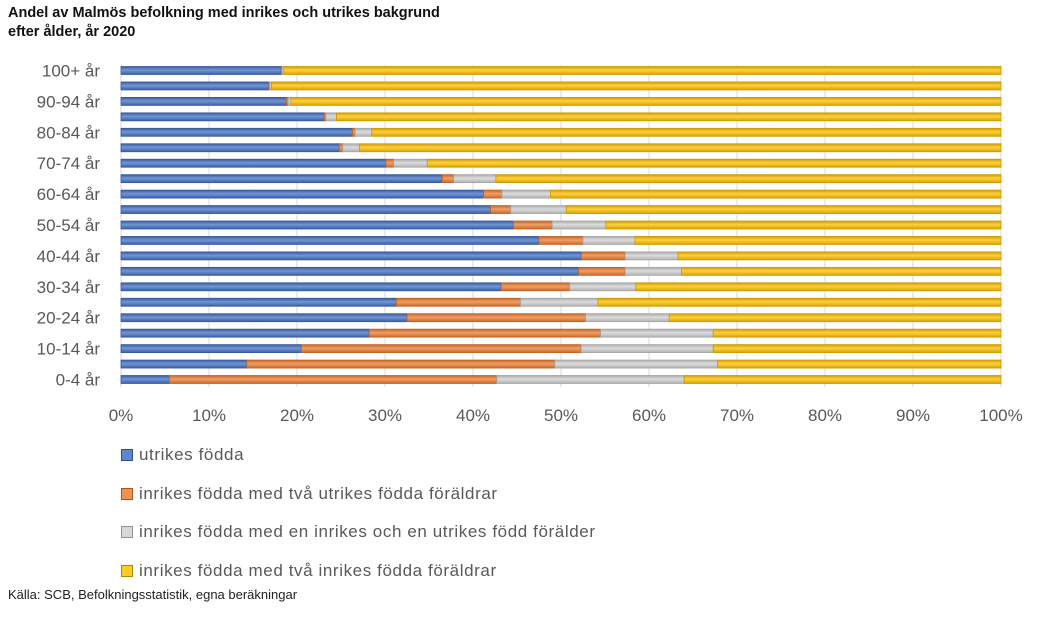 This screenshot has height=625, width=1057. Describe the element at coordinates (913, 415) in the screenshot. I see `x-tick-label: 90%` at that location.